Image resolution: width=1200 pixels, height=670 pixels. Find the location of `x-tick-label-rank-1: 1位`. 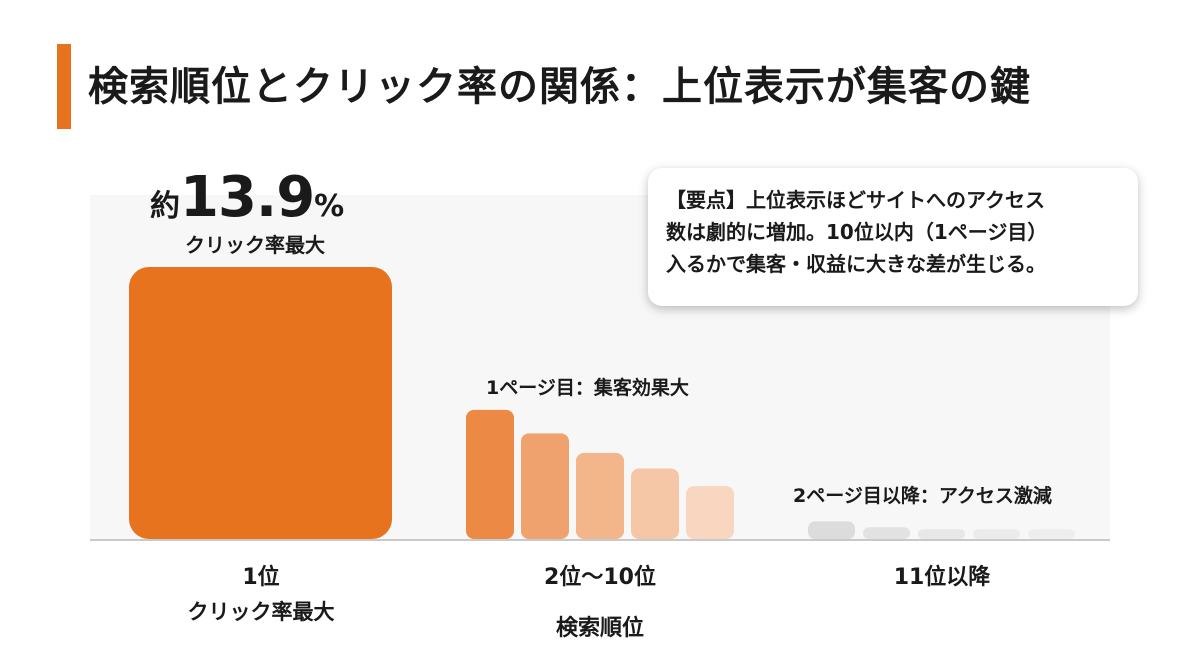

x-tick-label-rank-1: 1位 is located at coordinates (261, 577).